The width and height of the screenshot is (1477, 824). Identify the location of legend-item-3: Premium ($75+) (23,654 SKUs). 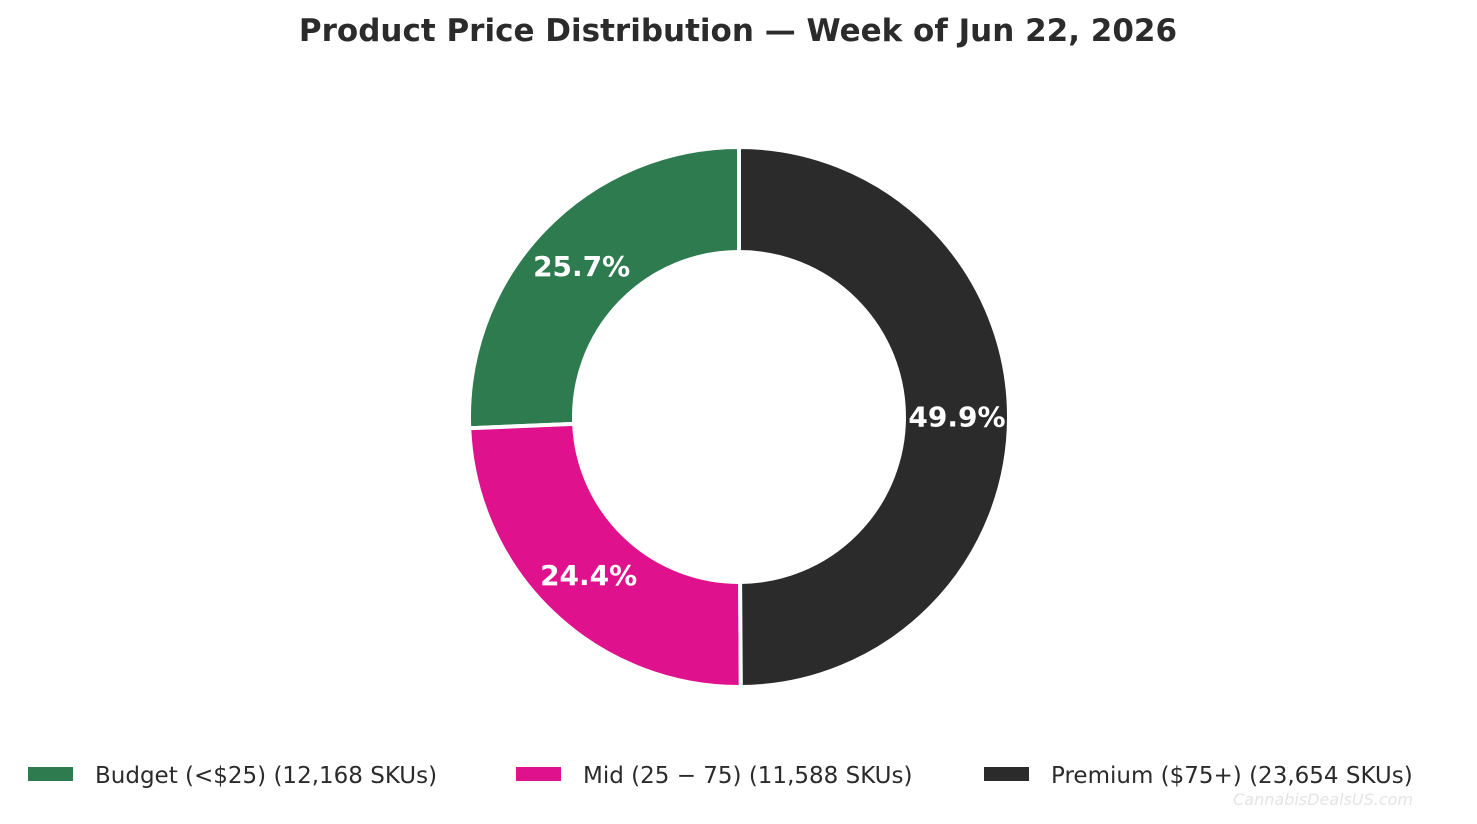
(1198, 776).